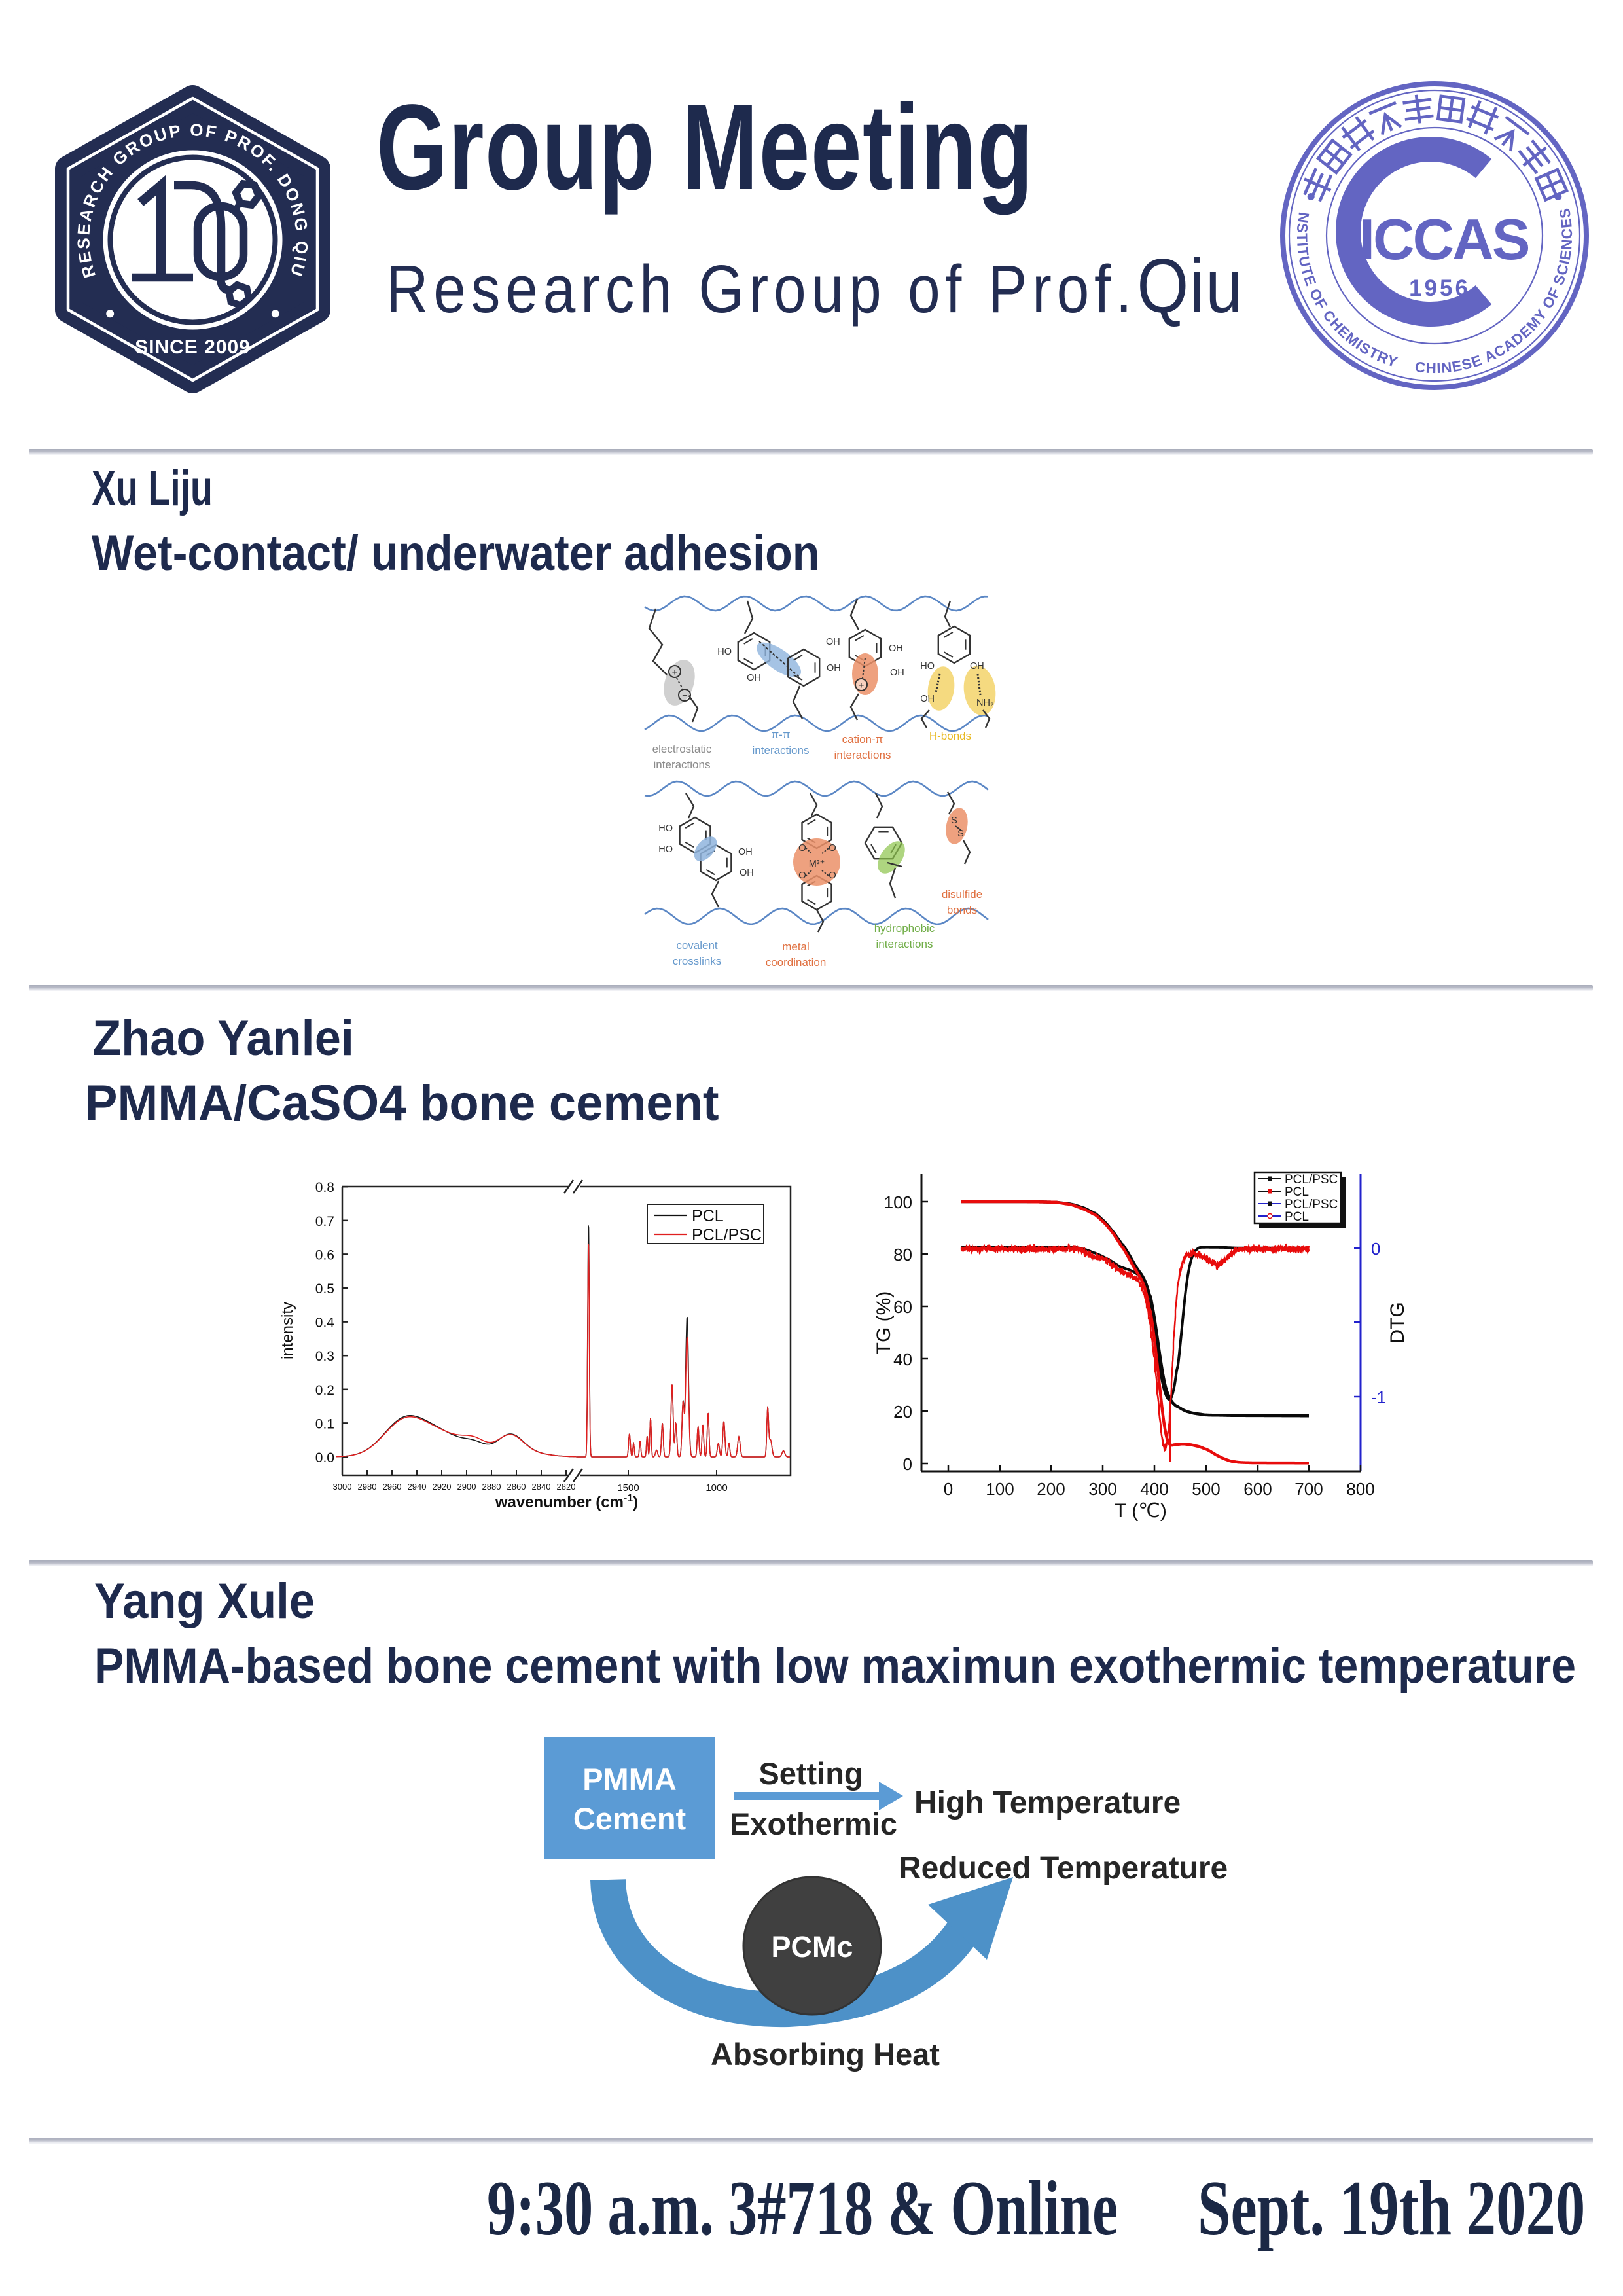  I want to click on svg-text: 500, so click(1206, 1489).